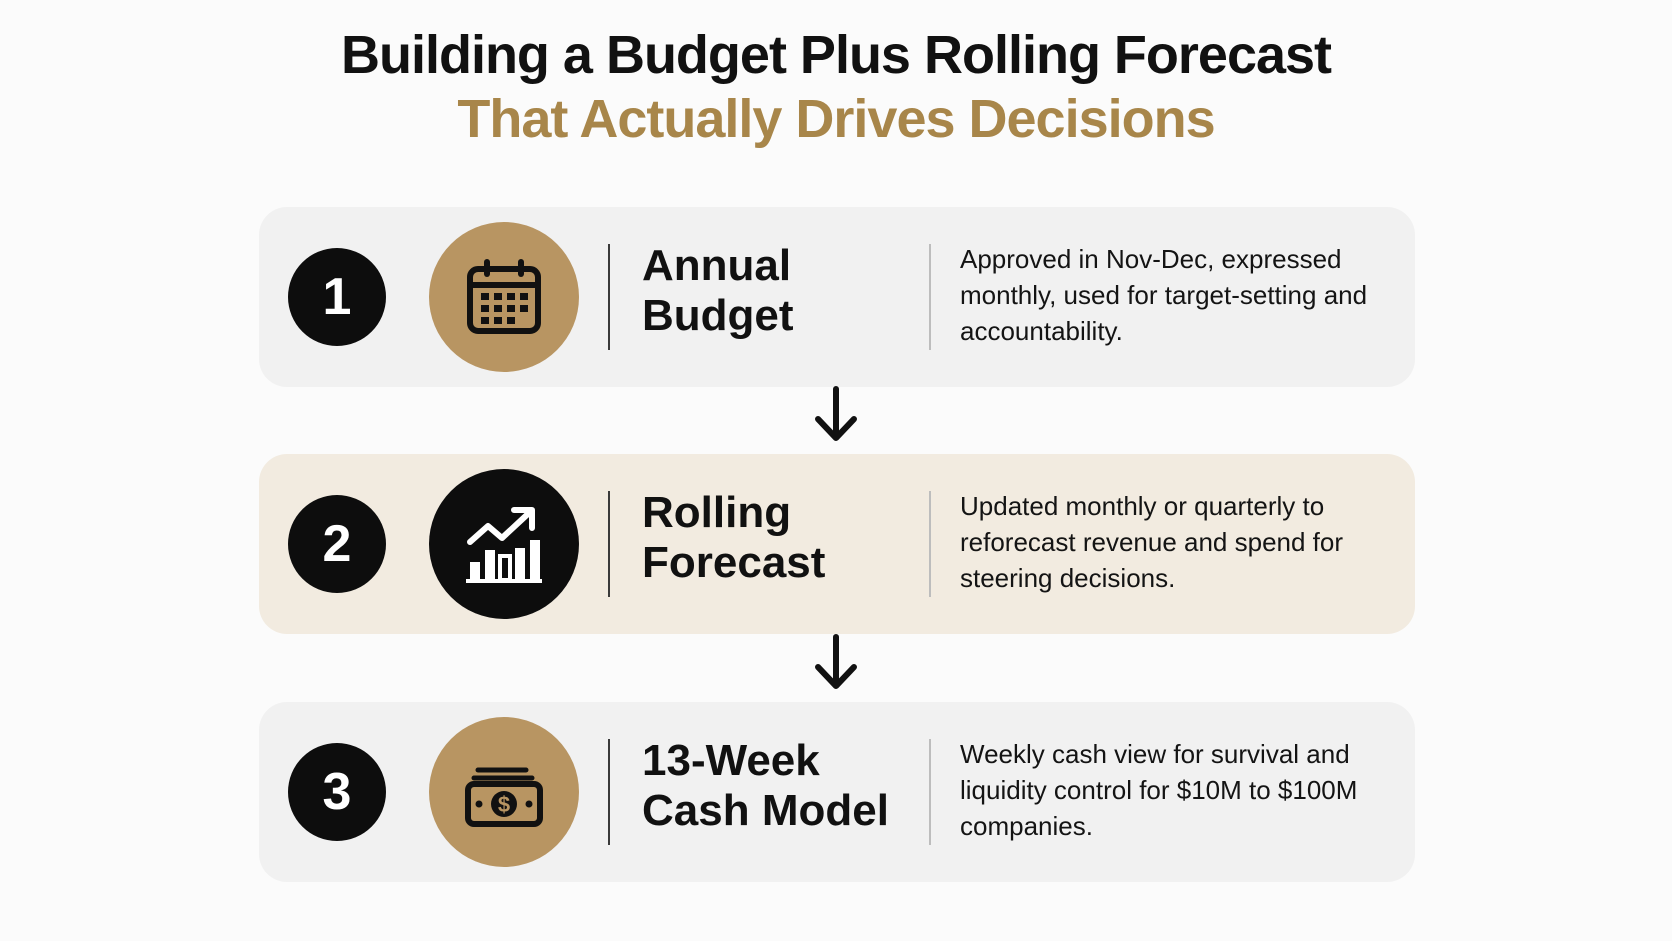 This screenshot has height=941, width=1672. I want to click on step-label: 13-Week Cash Model, so click(777, 786).